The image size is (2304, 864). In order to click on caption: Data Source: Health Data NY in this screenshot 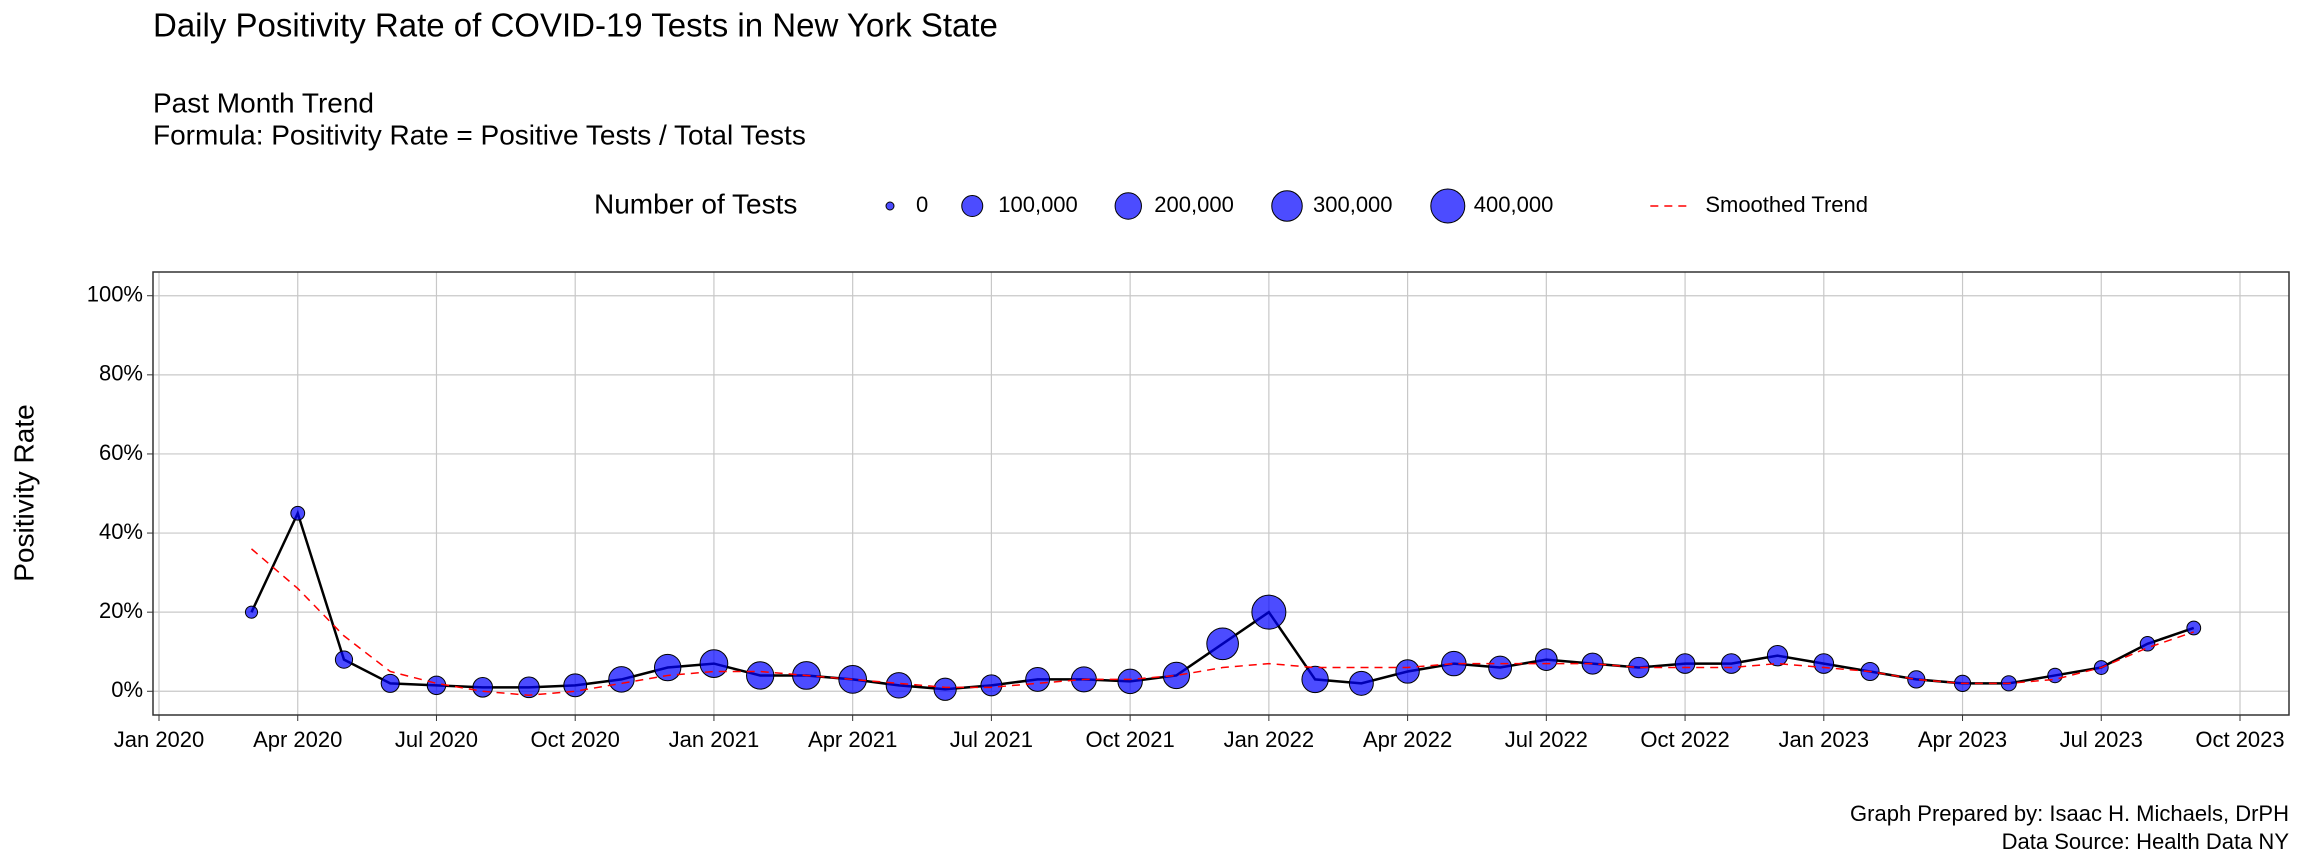, I will do `click(2146, 841)`.